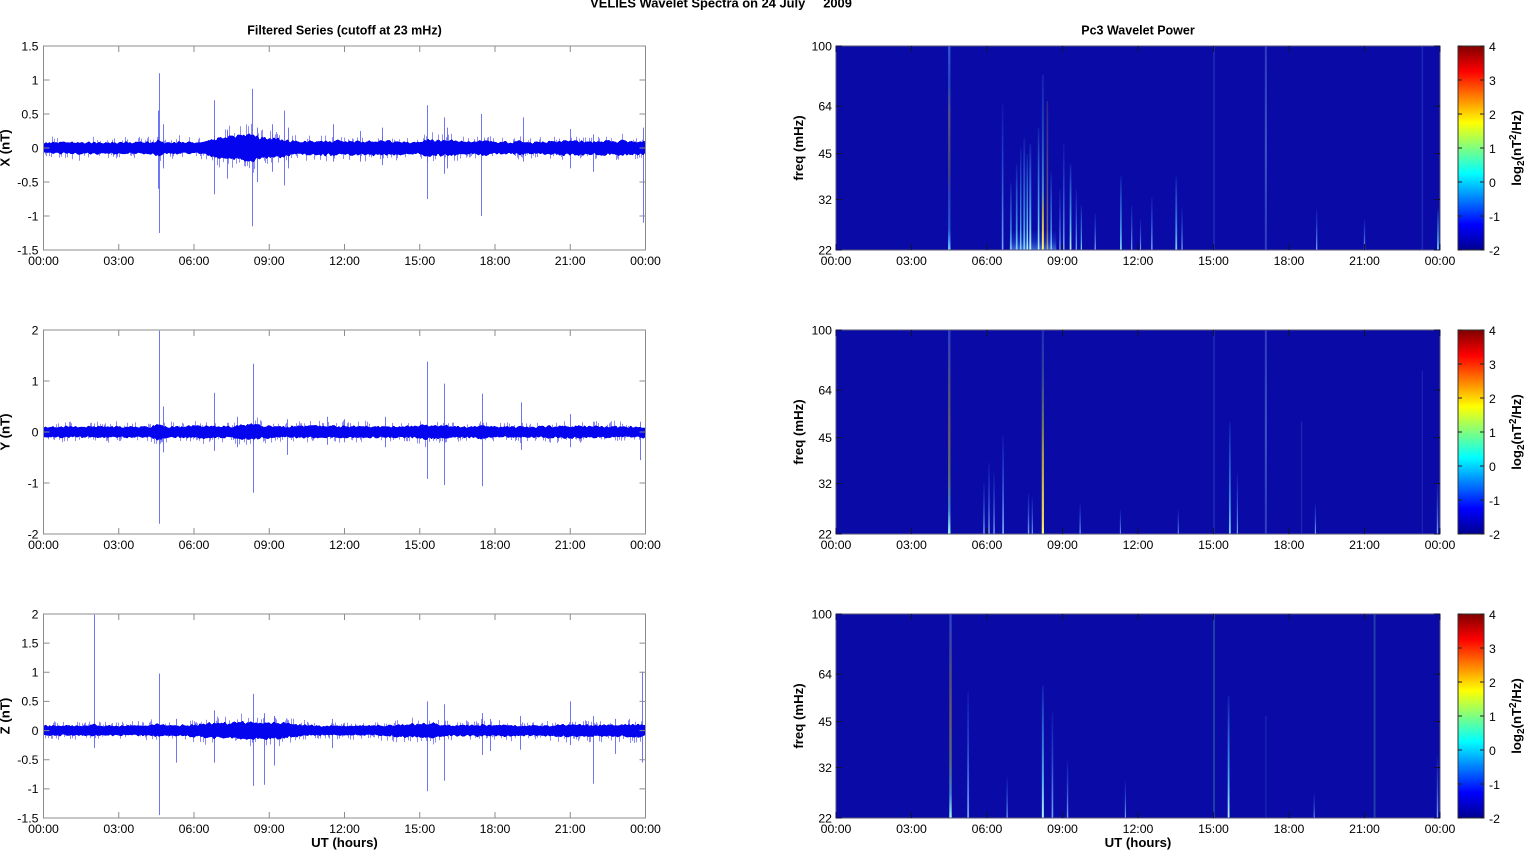 The width and height of the screenshot is (1526, 851). What do you see at coordinates (6, 431) in the screenshot?
I see `svg-text: Y (nT)` at bounding box center [6, 431].